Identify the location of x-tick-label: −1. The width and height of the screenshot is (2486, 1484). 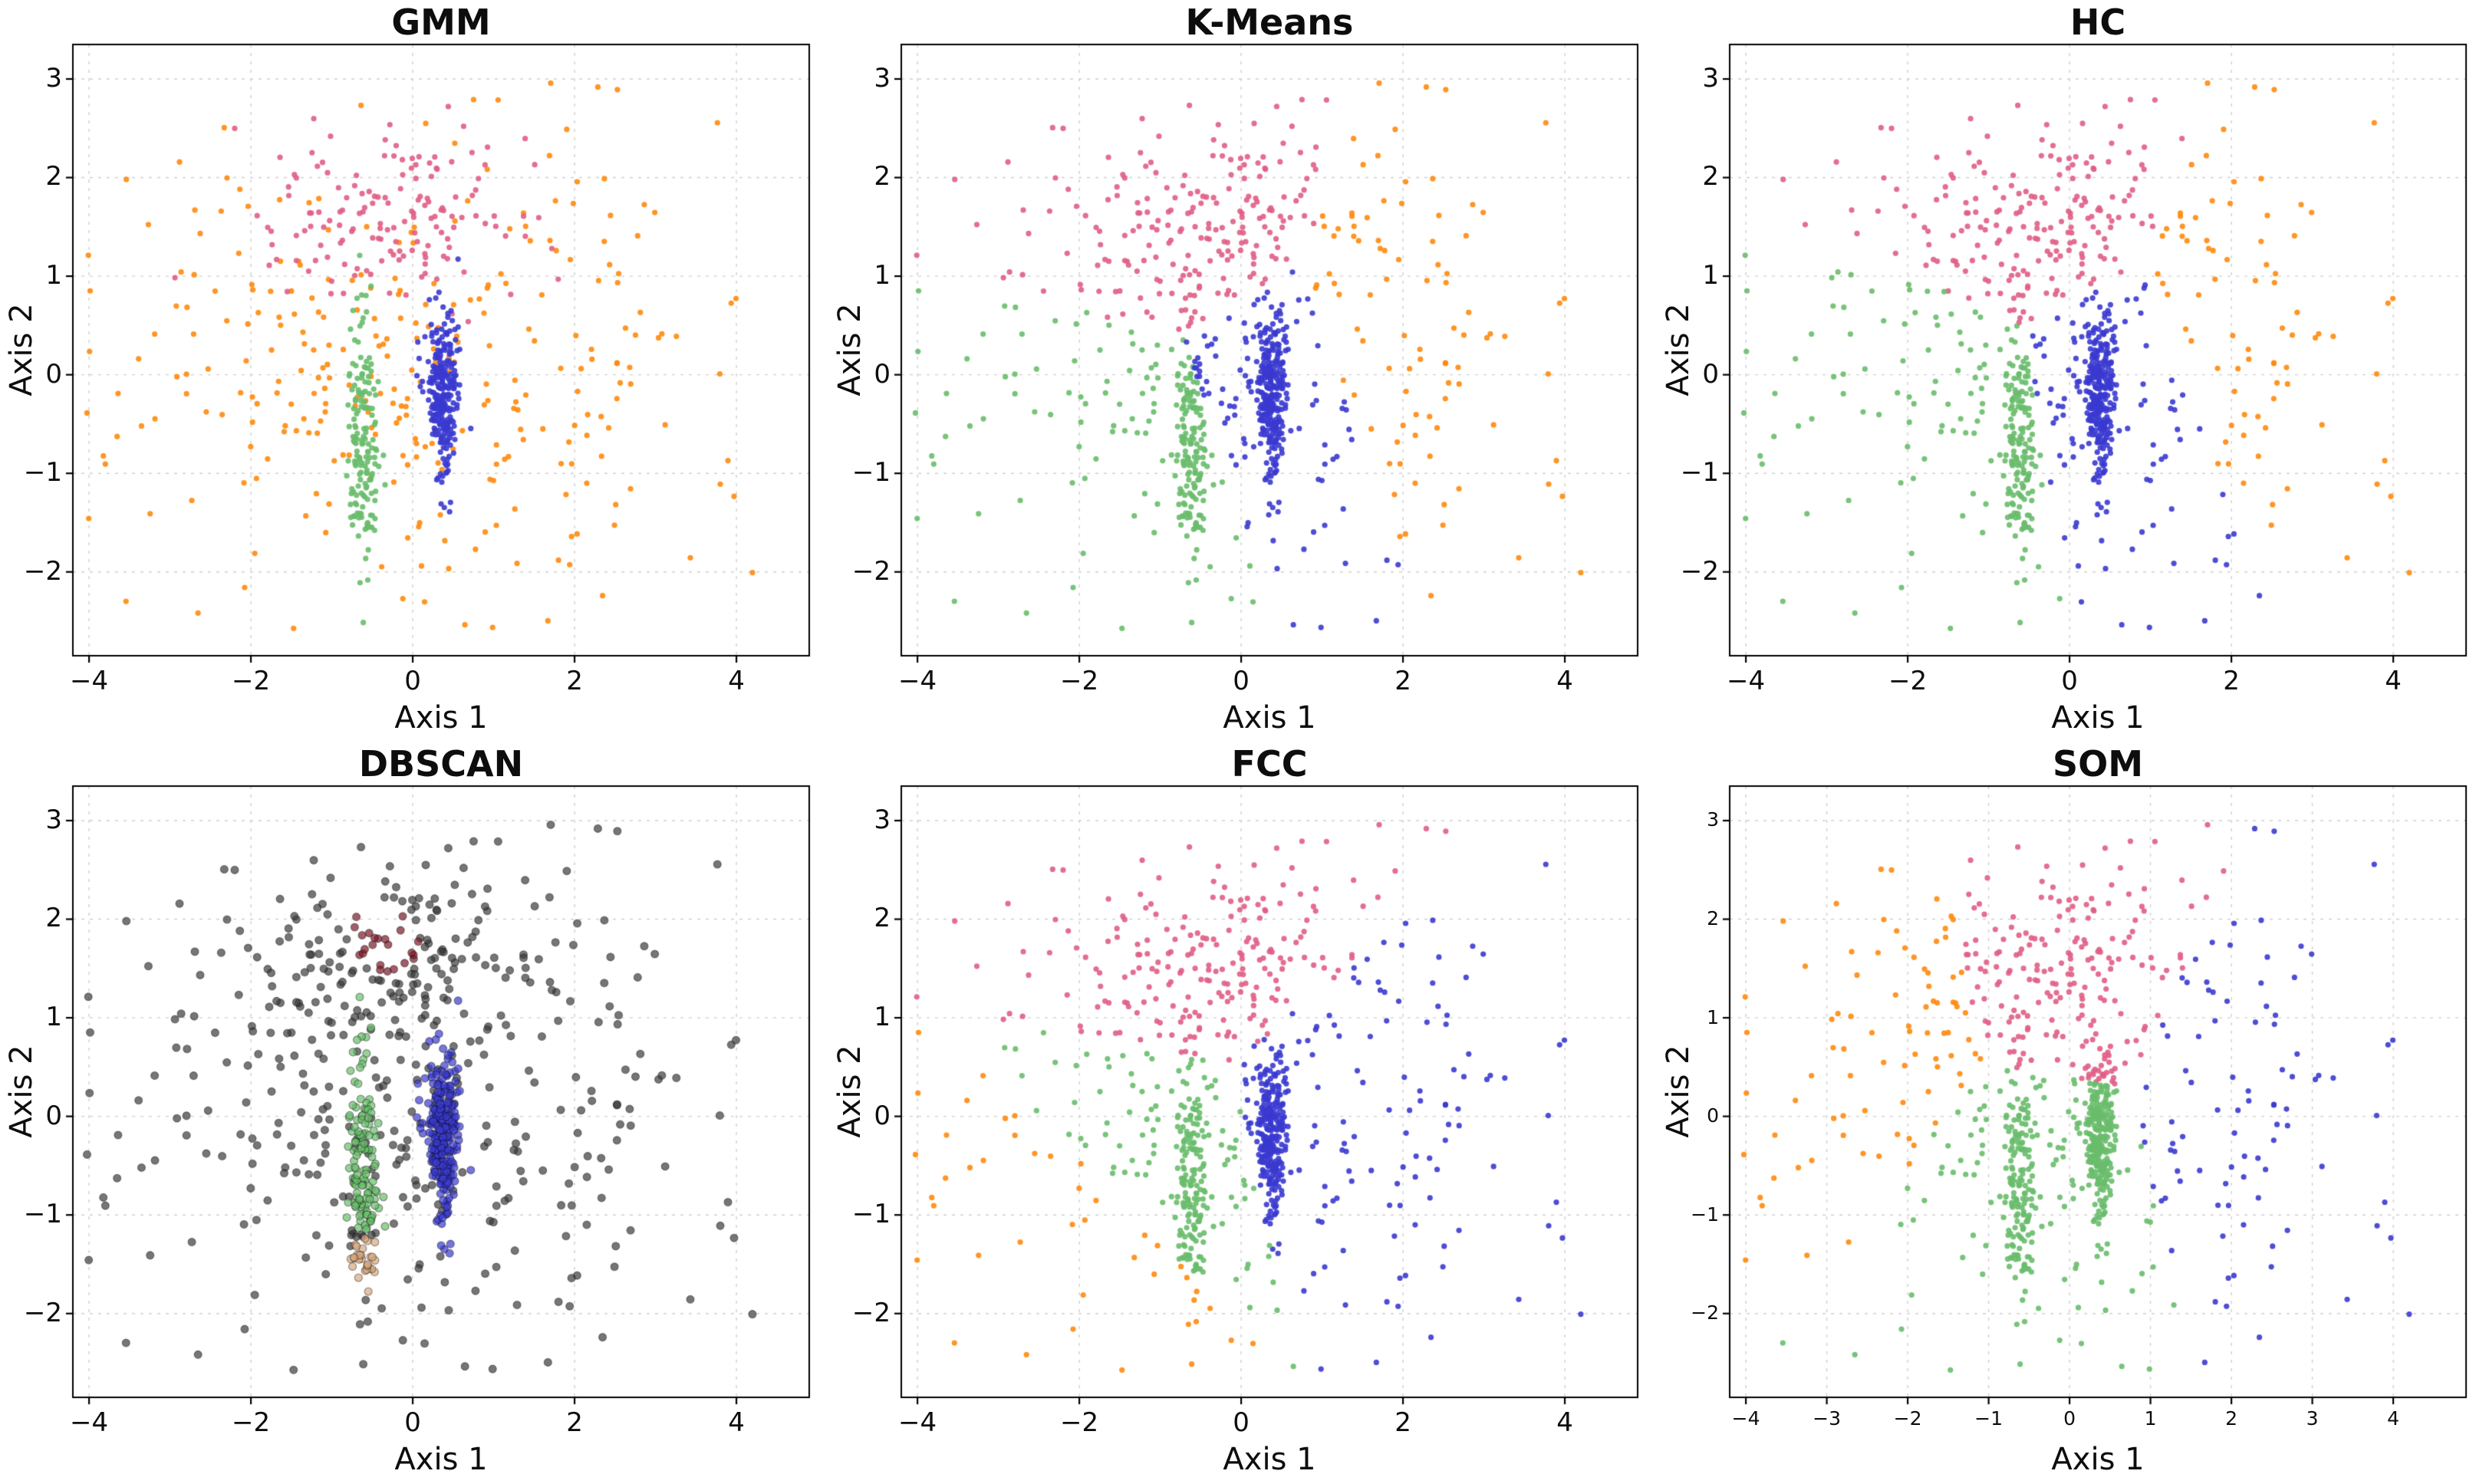
(1988, 1418).